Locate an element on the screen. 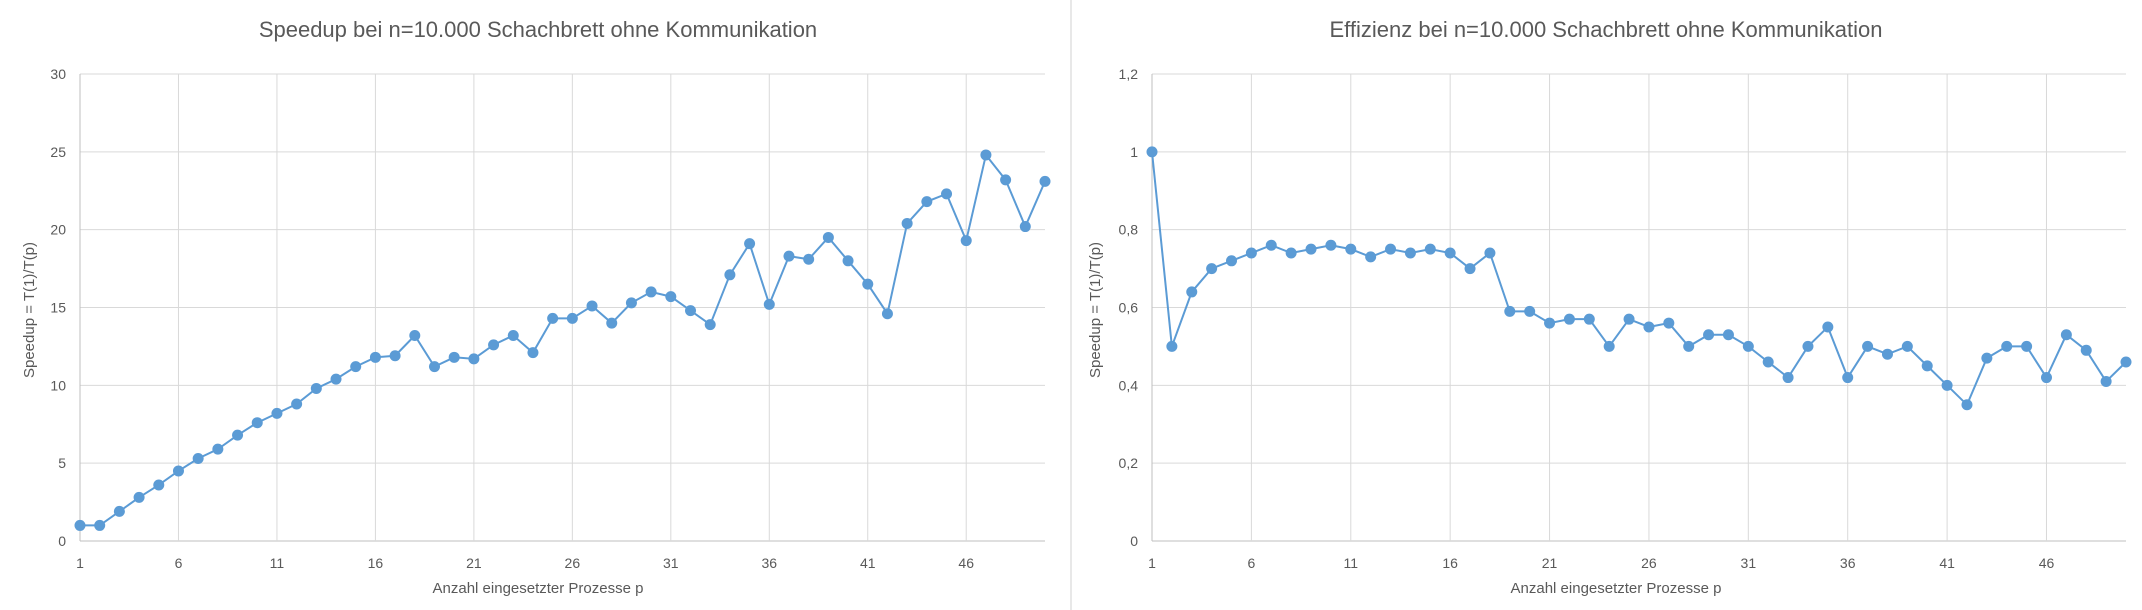 The image size is (2142, 610). y-tick-label: 5 is located at coordinates (62, 463).